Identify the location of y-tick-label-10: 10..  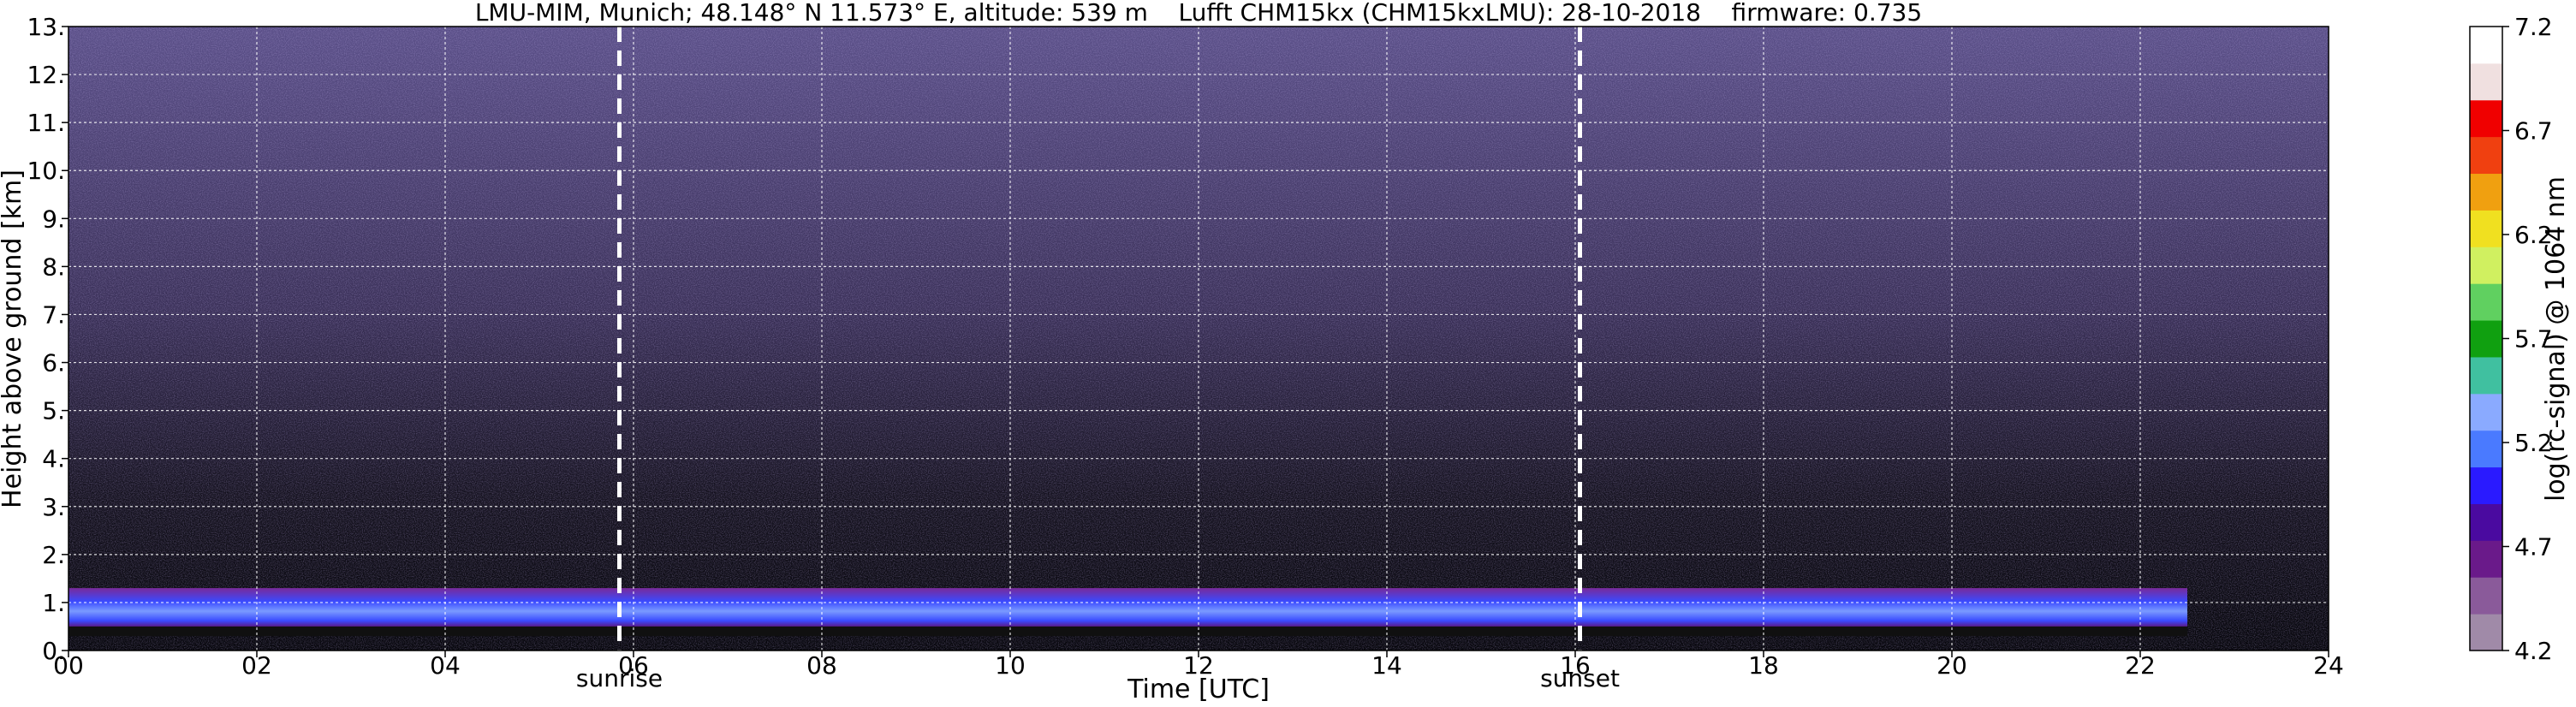
(46, 171).